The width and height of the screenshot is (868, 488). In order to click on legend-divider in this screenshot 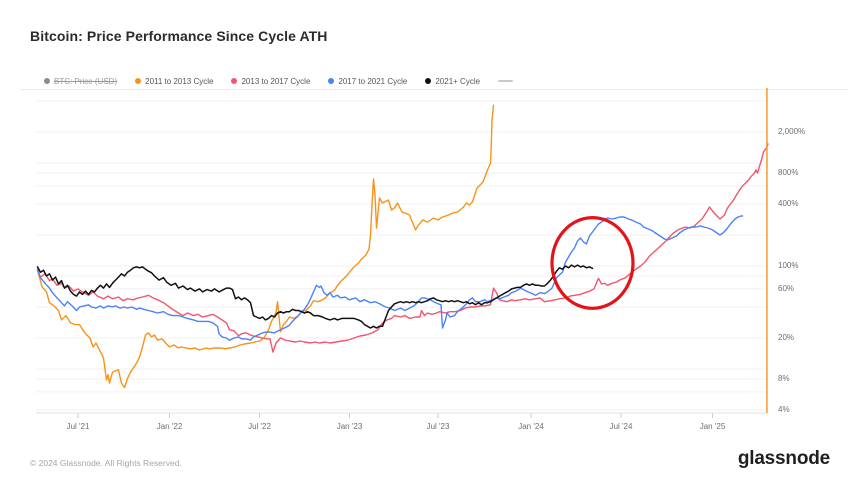, I will do `click(434, 89)`.